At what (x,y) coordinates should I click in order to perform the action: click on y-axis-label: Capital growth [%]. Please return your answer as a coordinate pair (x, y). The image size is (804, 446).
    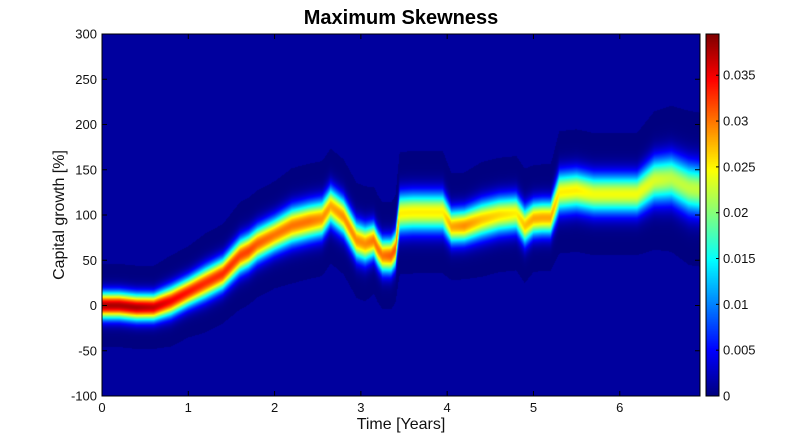
    Looking at the image, I should click on (59, 215).